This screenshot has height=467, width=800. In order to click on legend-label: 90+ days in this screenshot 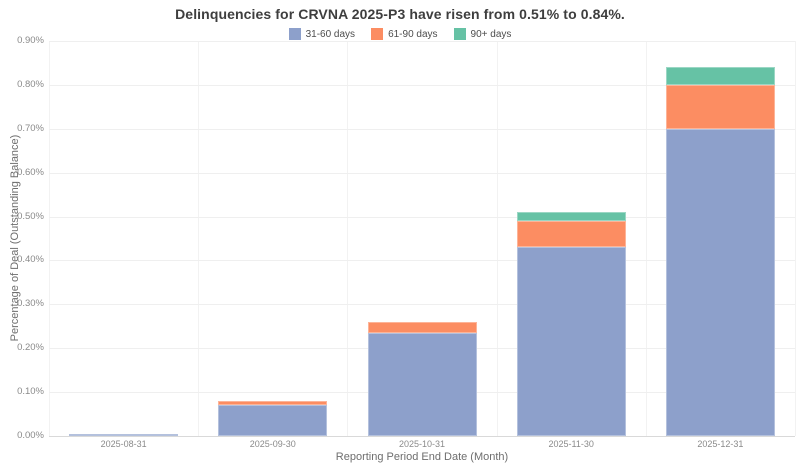, I will do `click(491, 34)`.